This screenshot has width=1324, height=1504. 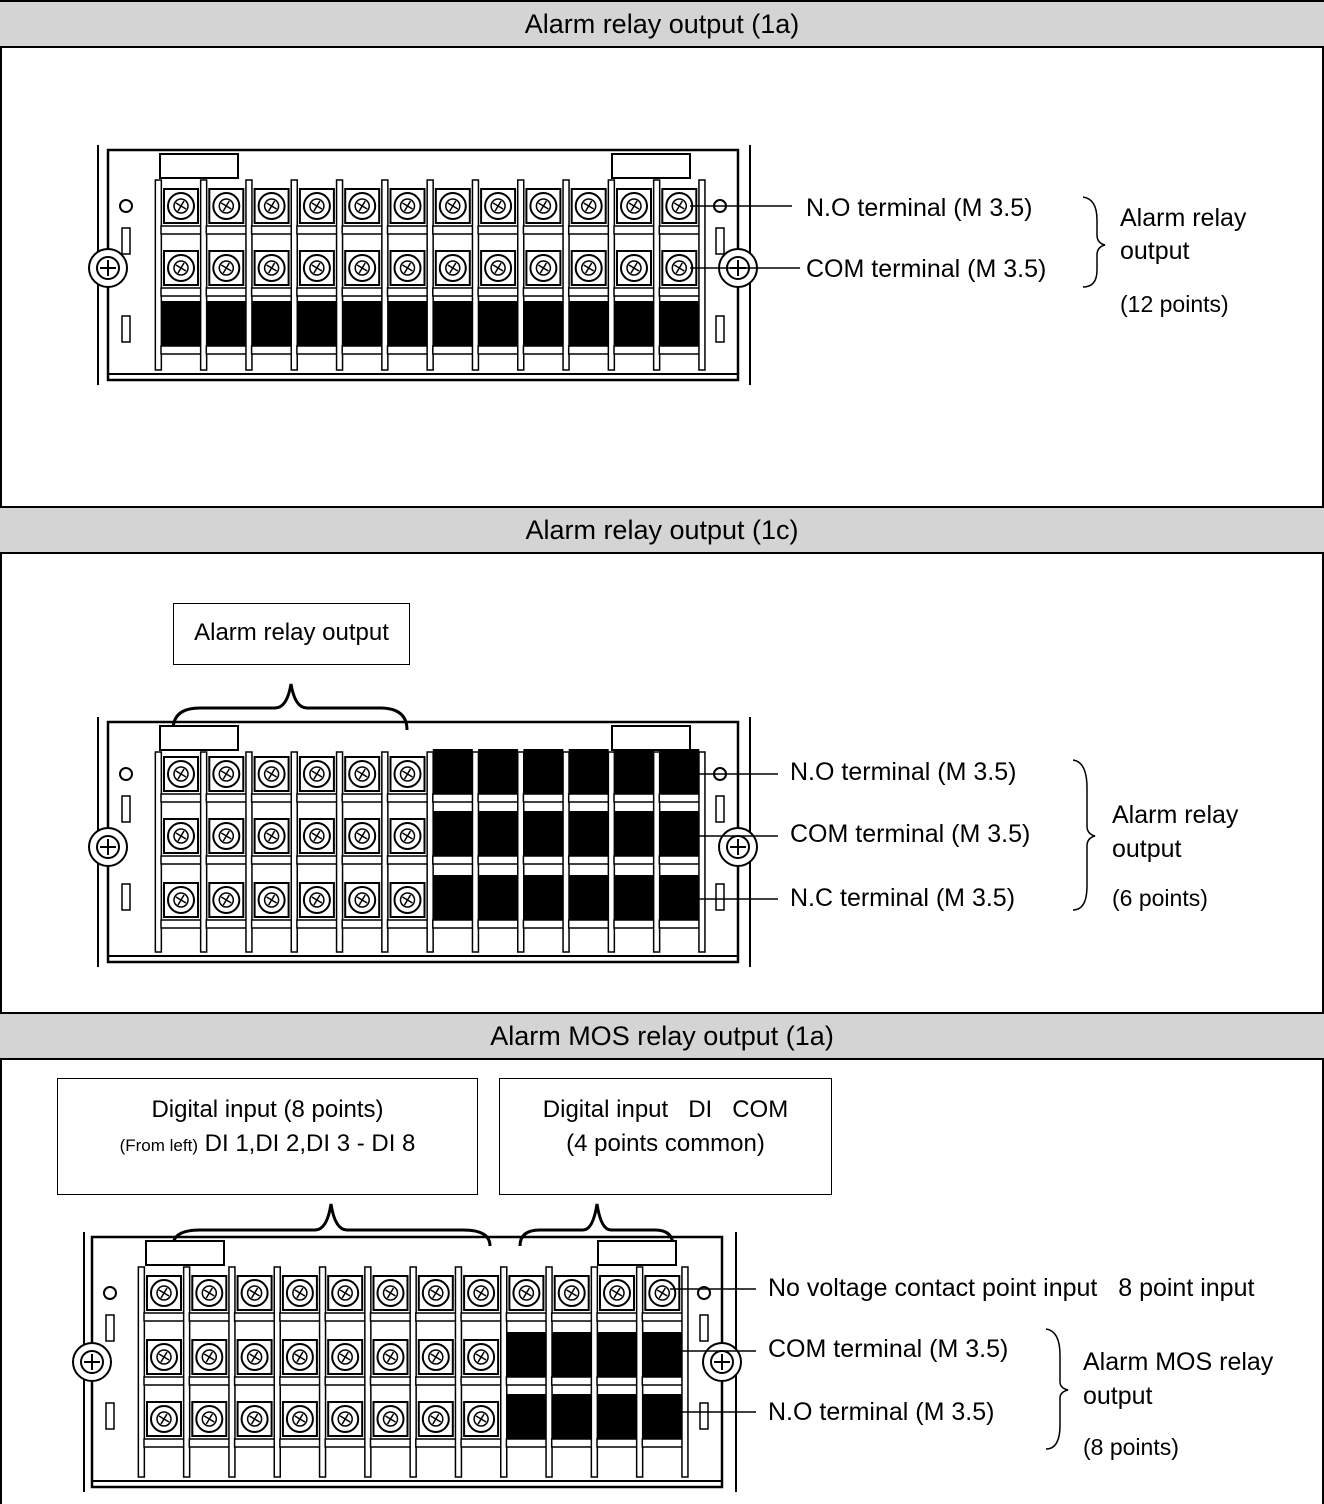 I want to click on section-2-title: Alarm relay output (1c), so click(x=662, y=530).